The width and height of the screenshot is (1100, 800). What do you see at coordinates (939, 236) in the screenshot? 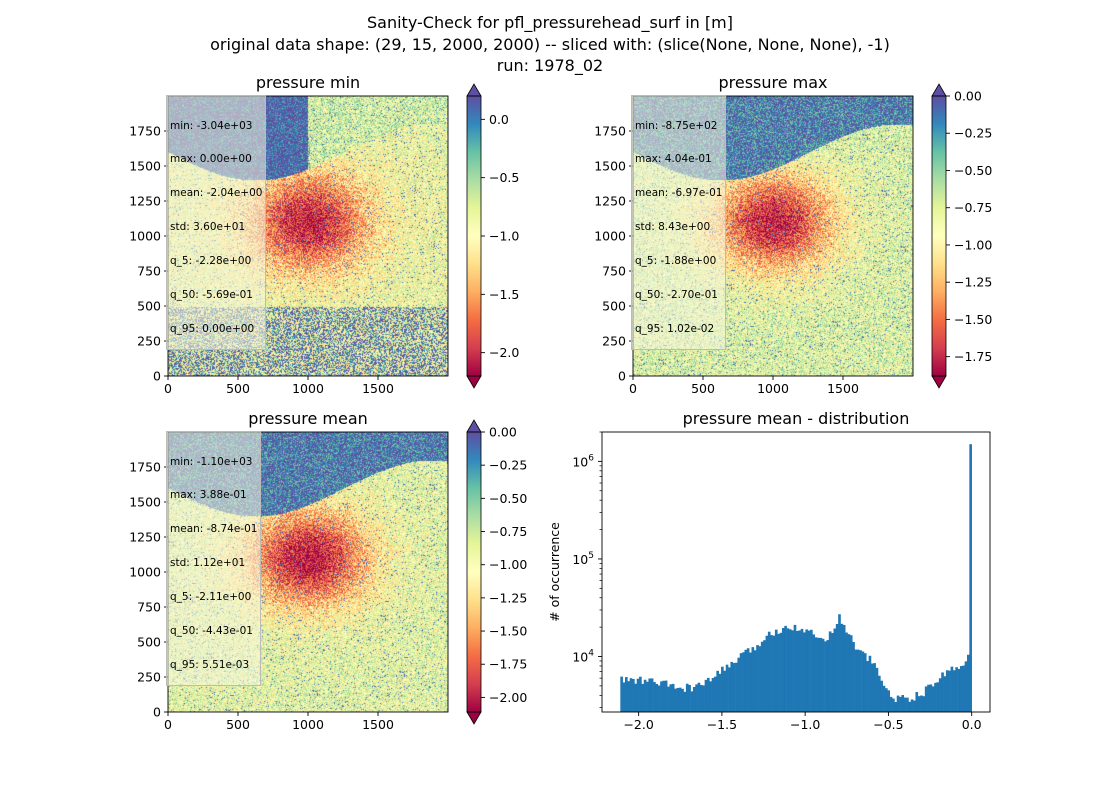
I see `colorbar-body` at bounding box center [939, 236].